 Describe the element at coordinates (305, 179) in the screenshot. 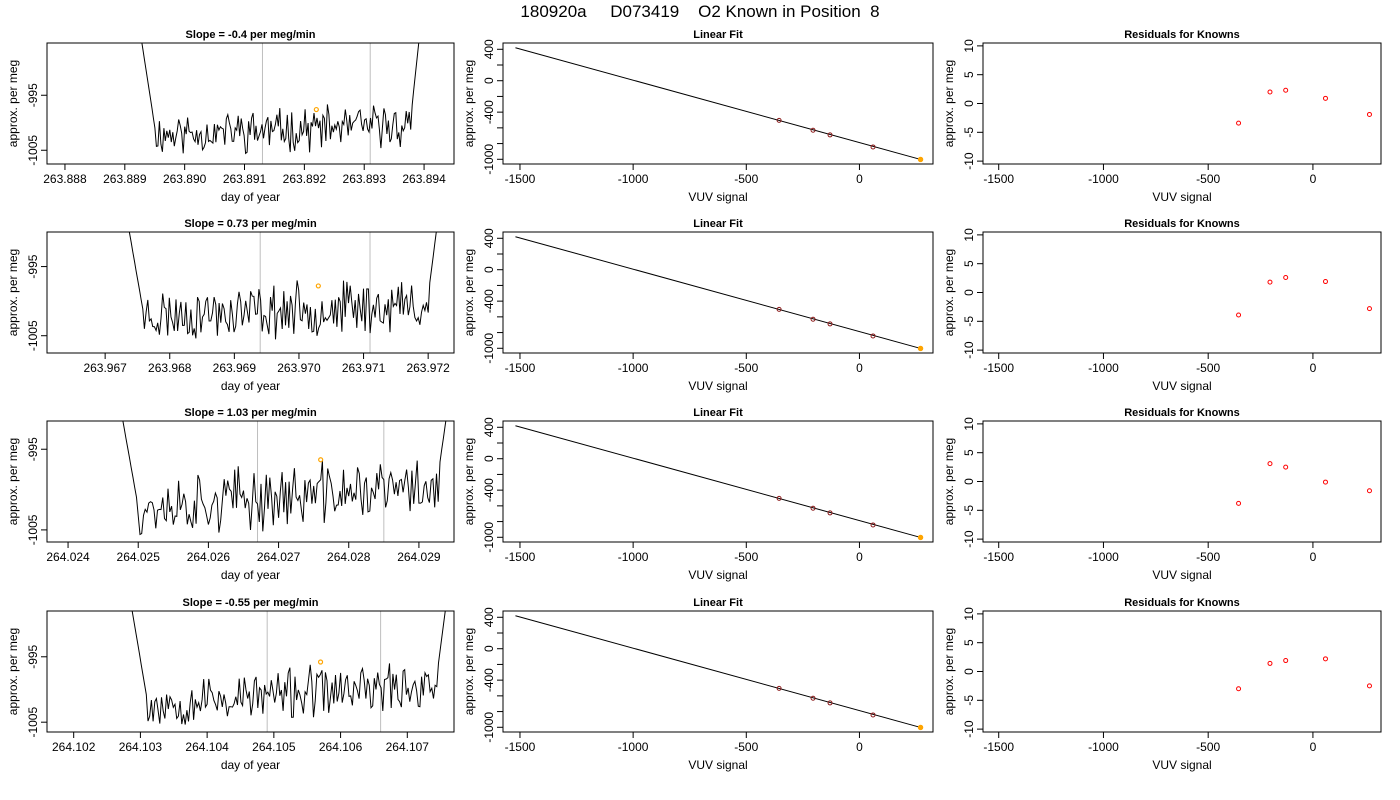

I see `x-tick-label: 263.892` at that location.